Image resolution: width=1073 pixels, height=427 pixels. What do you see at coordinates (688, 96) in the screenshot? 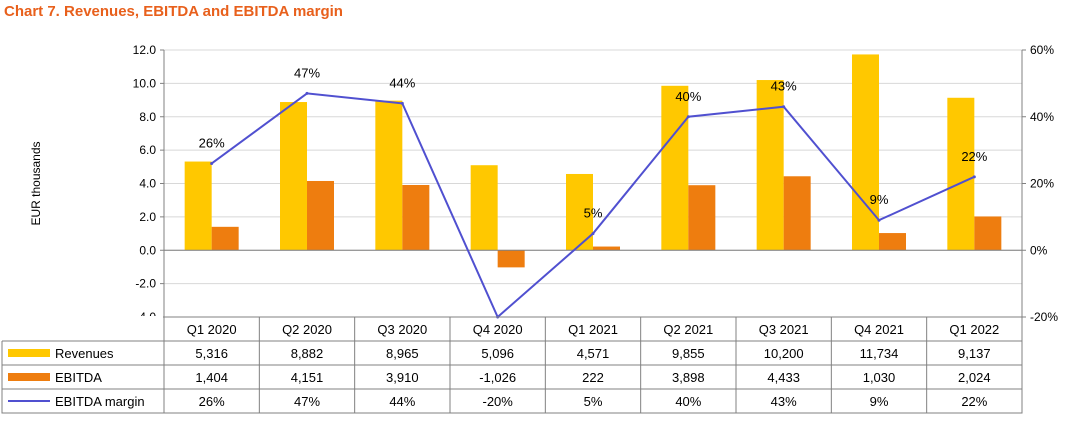
I see `ebitda-margin-data-label: 40%` at bounding box center [688, 96].